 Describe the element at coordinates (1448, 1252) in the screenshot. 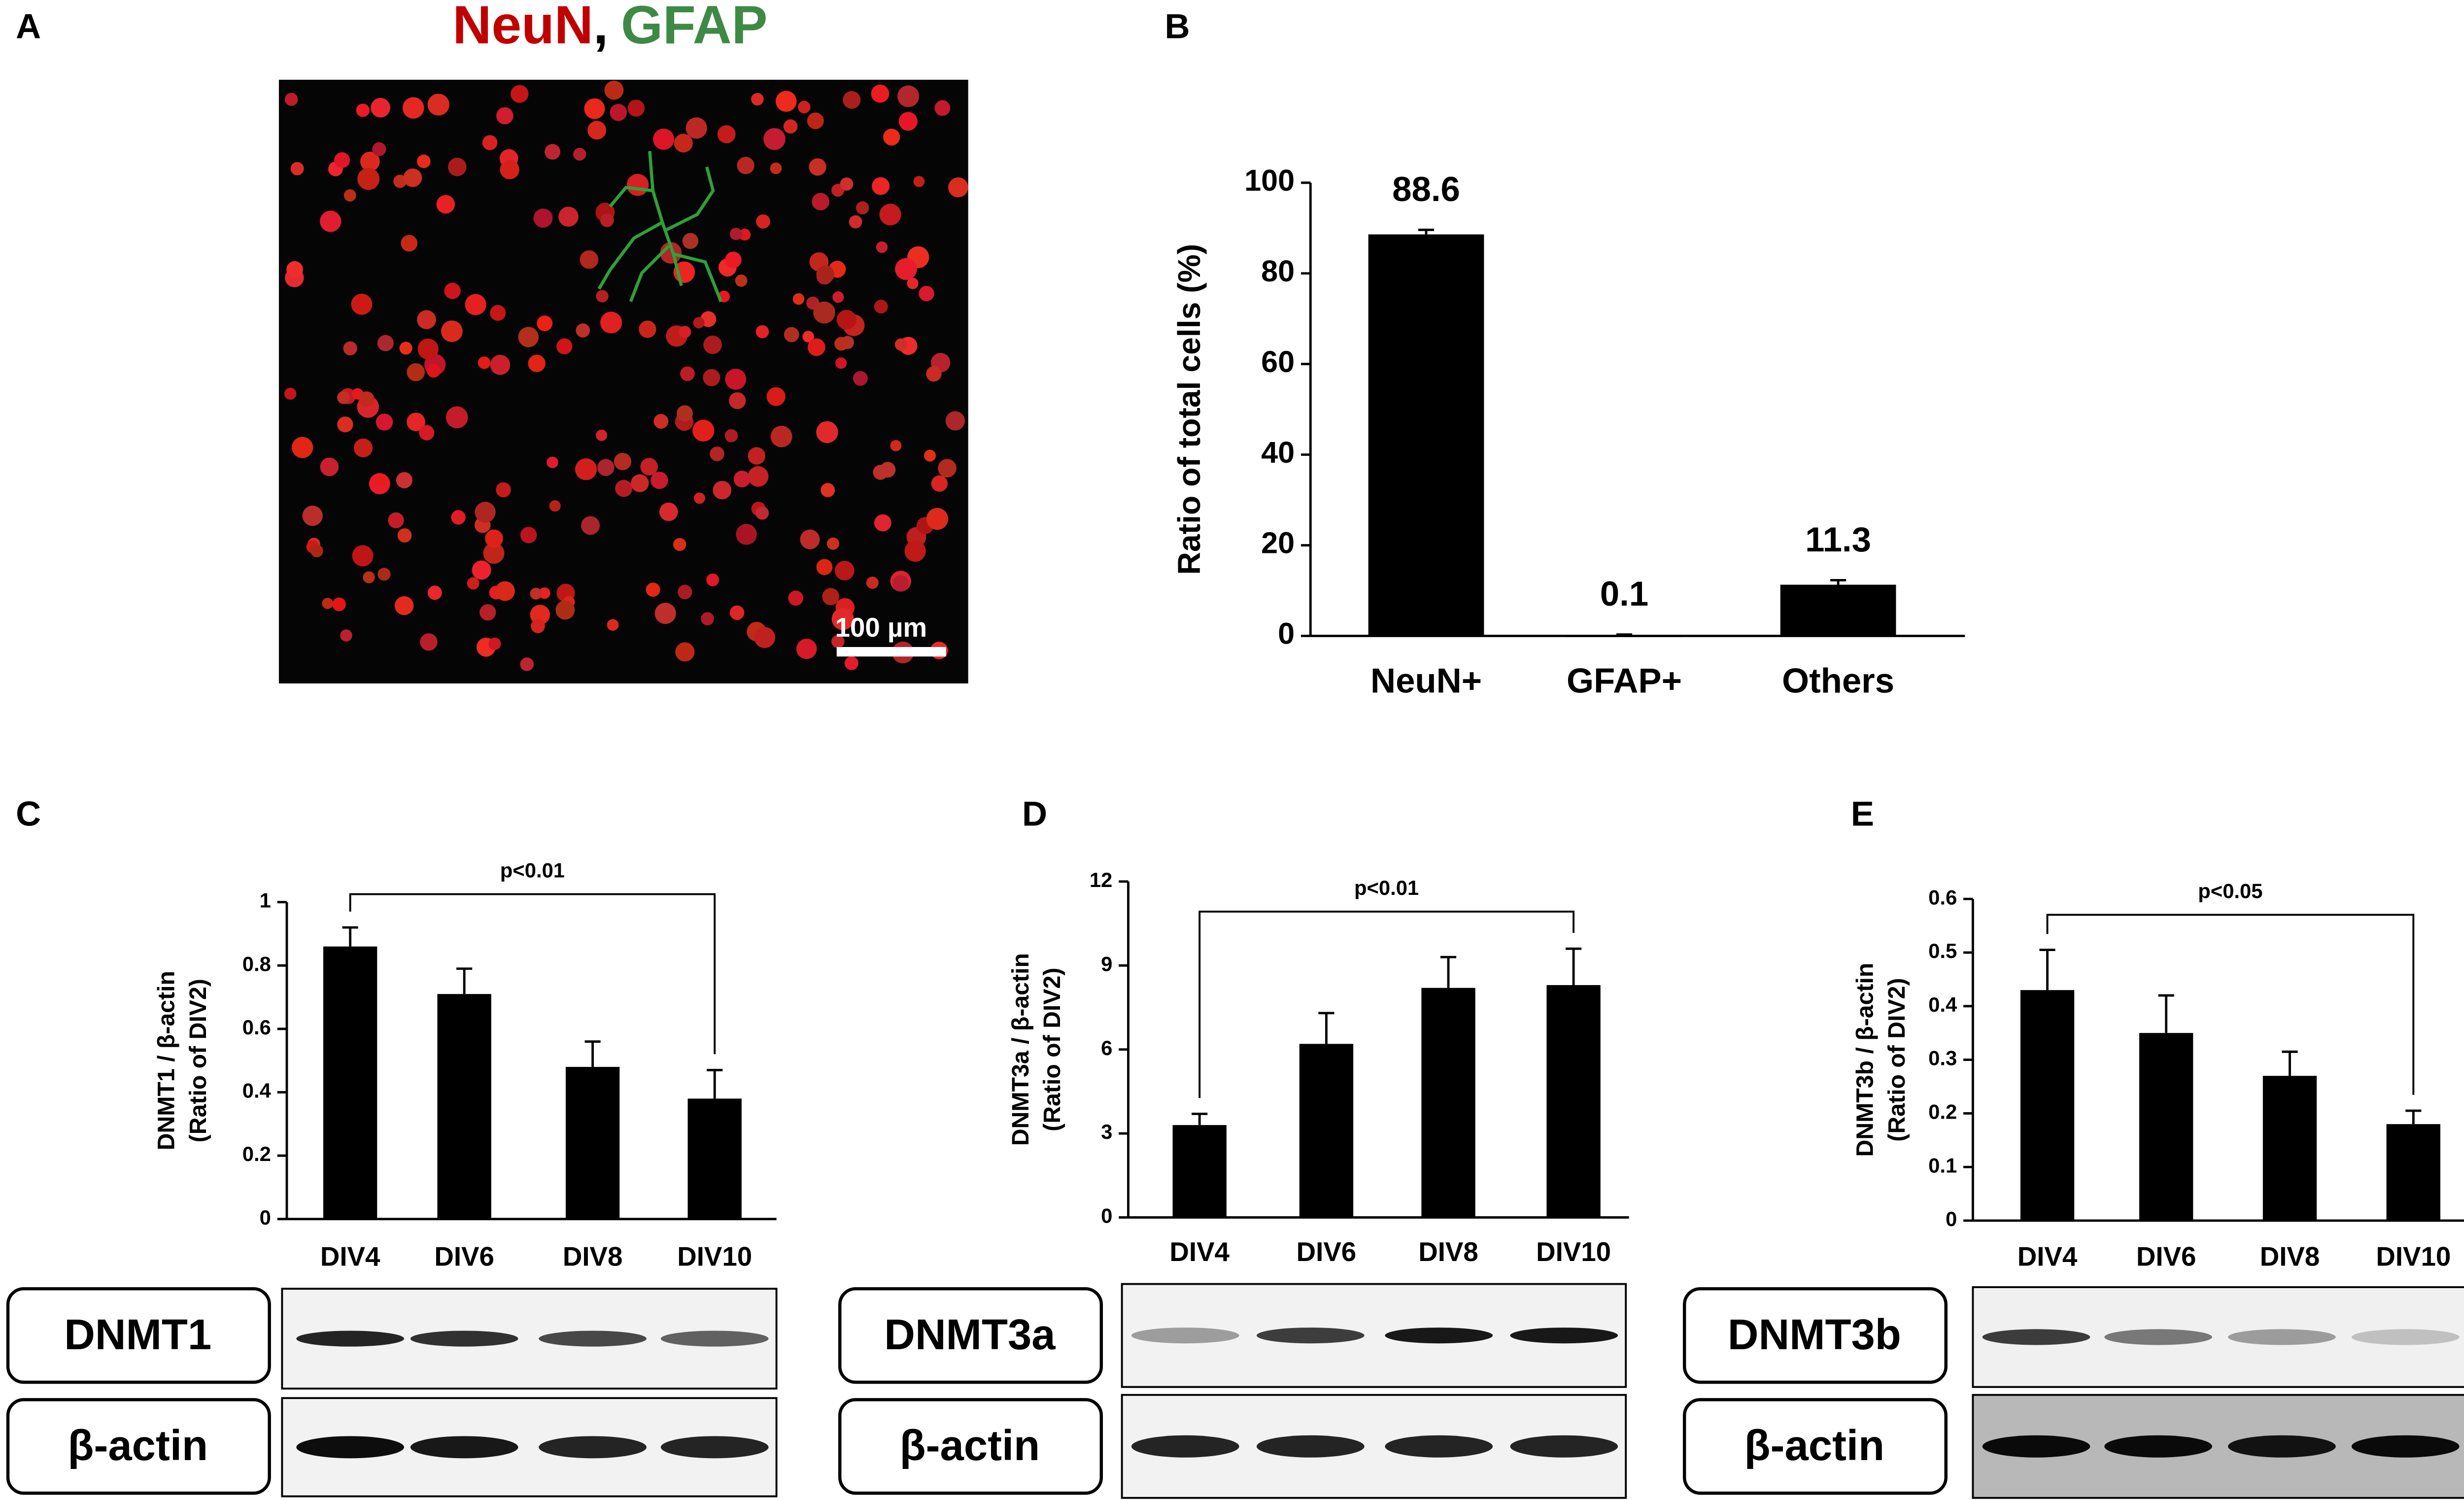

I see `x-tick-label: DIV8` at that location.